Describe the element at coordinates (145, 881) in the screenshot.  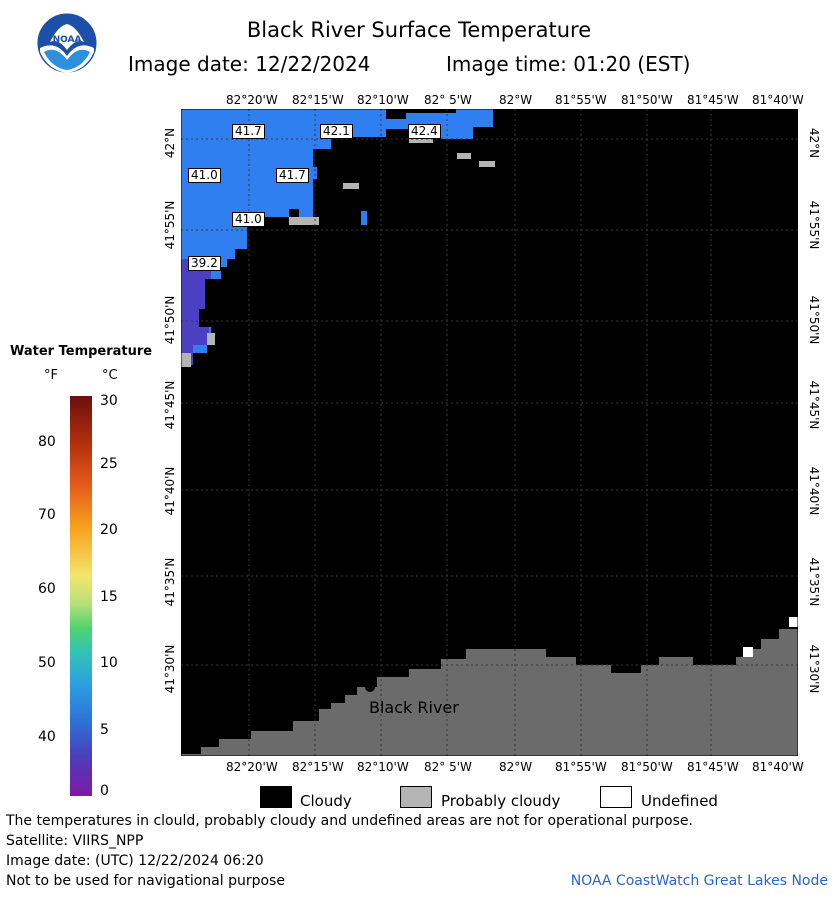
I see `nav-warning: Not to be used for navigational purpose` at that location.